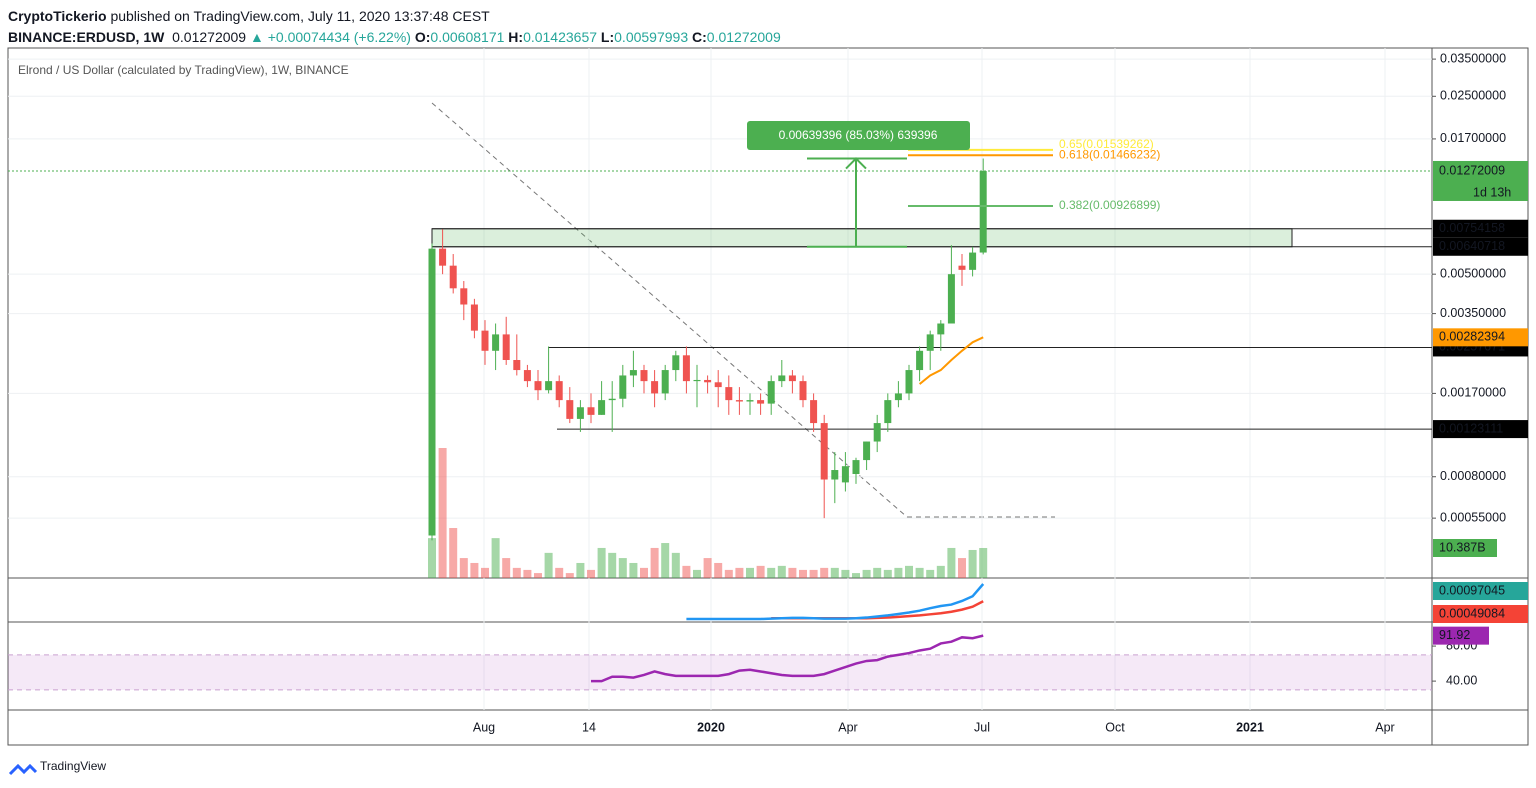 The height and width of the screenshot is (788, 1536). I want to click on l-label: L:, so click(607, 37).